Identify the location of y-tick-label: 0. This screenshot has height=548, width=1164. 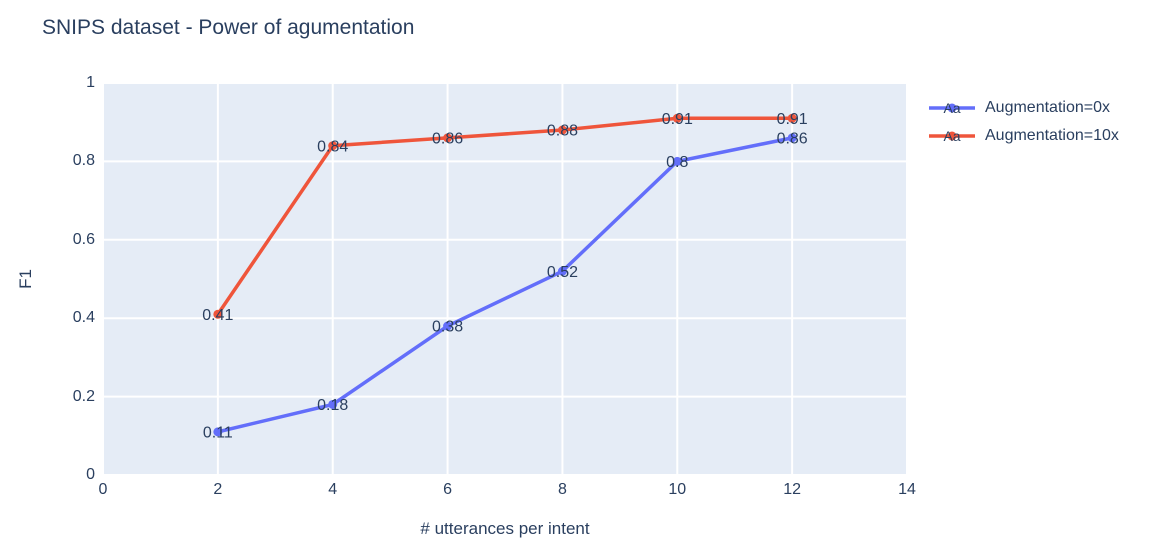
(90, 474).